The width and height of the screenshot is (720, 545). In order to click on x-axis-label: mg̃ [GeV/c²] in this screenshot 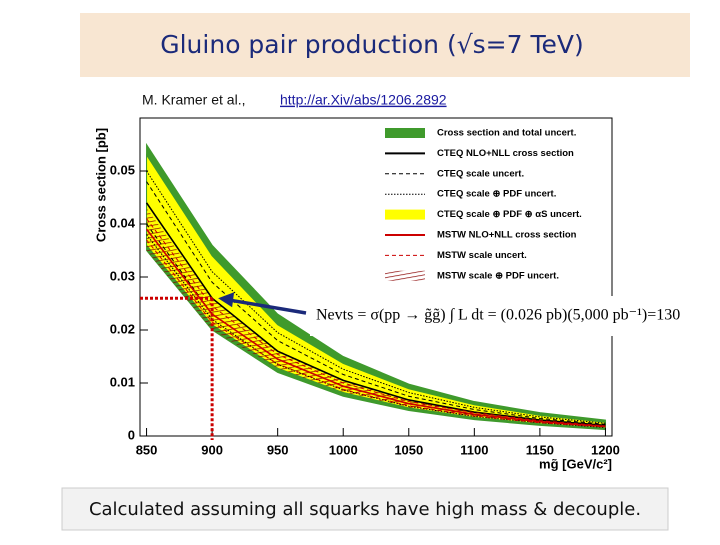, I will do `click(575, 463)`.